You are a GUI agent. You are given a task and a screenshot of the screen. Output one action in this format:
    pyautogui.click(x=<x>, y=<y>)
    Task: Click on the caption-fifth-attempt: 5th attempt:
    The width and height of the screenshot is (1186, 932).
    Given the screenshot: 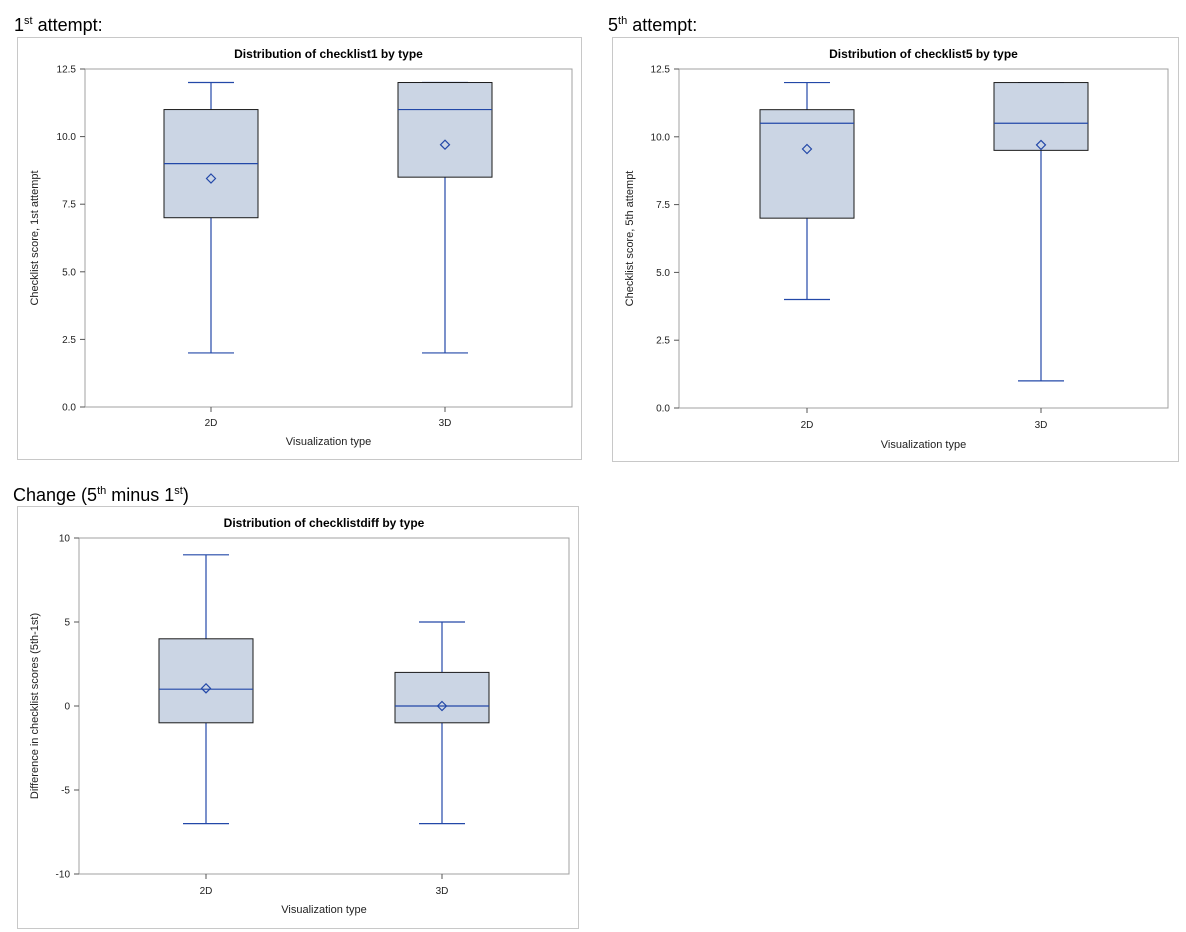 What is the action you would take?
    pyautogui.click(x=653, y=25)
    